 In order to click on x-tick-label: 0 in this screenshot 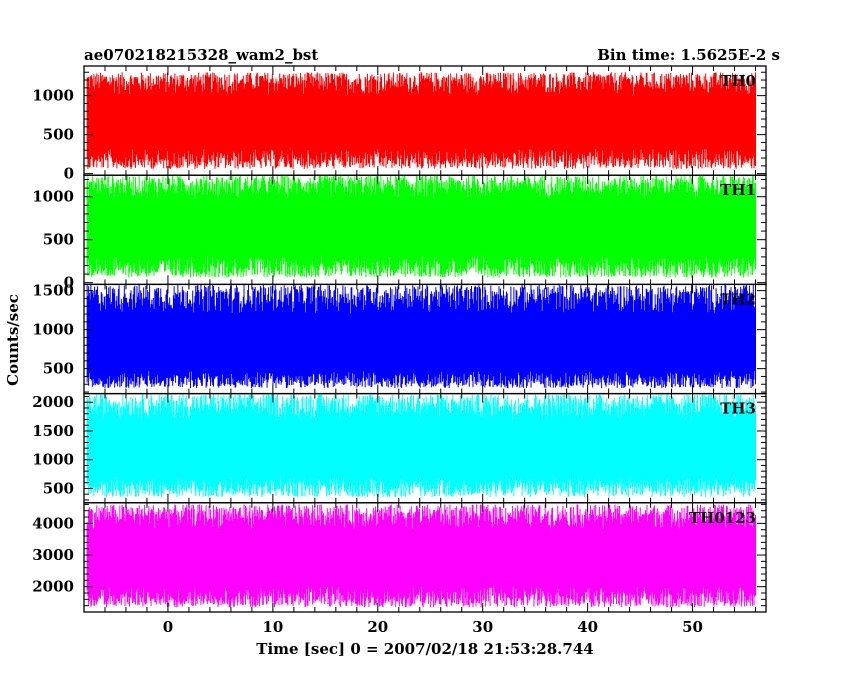, I will do `click(168, 627)`.